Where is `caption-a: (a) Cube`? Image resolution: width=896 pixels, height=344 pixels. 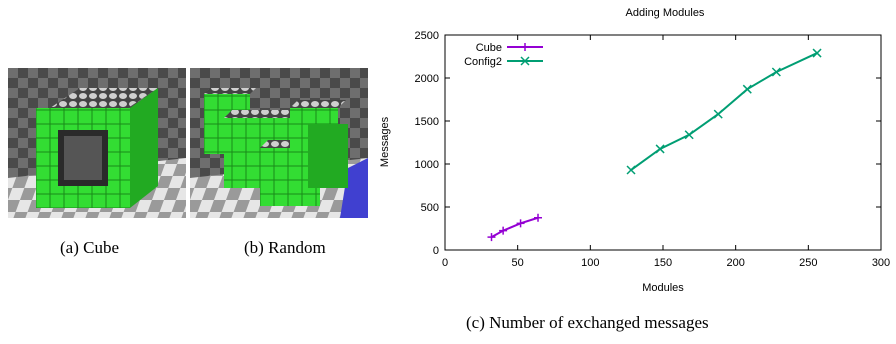 caption-a: (a) Cube is located at coordinates (90, 247).